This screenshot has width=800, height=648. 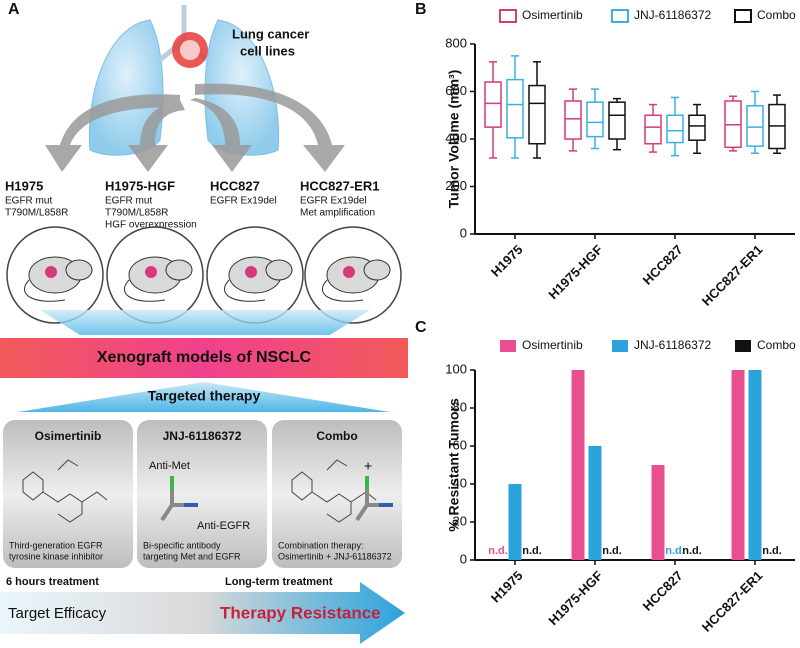 I want to click on drug-description: Combination therapy:, so click(x=321, y=545).